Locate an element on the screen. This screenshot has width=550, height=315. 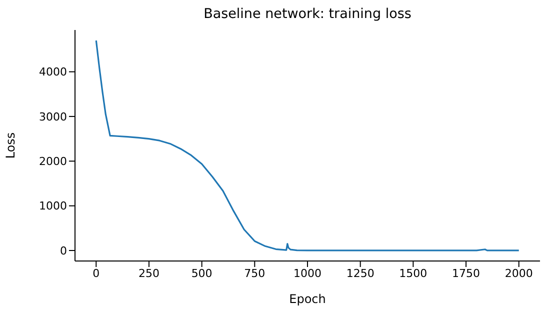
x-tick-label: 1500 is located at coordinates (413, 273).